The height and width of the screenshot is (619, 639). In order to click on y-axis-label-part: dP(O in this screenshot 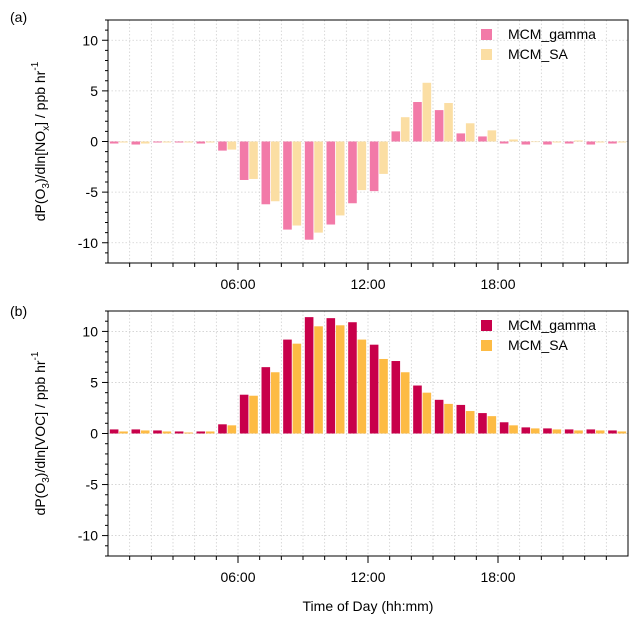, I will do `click(40, 499)`.